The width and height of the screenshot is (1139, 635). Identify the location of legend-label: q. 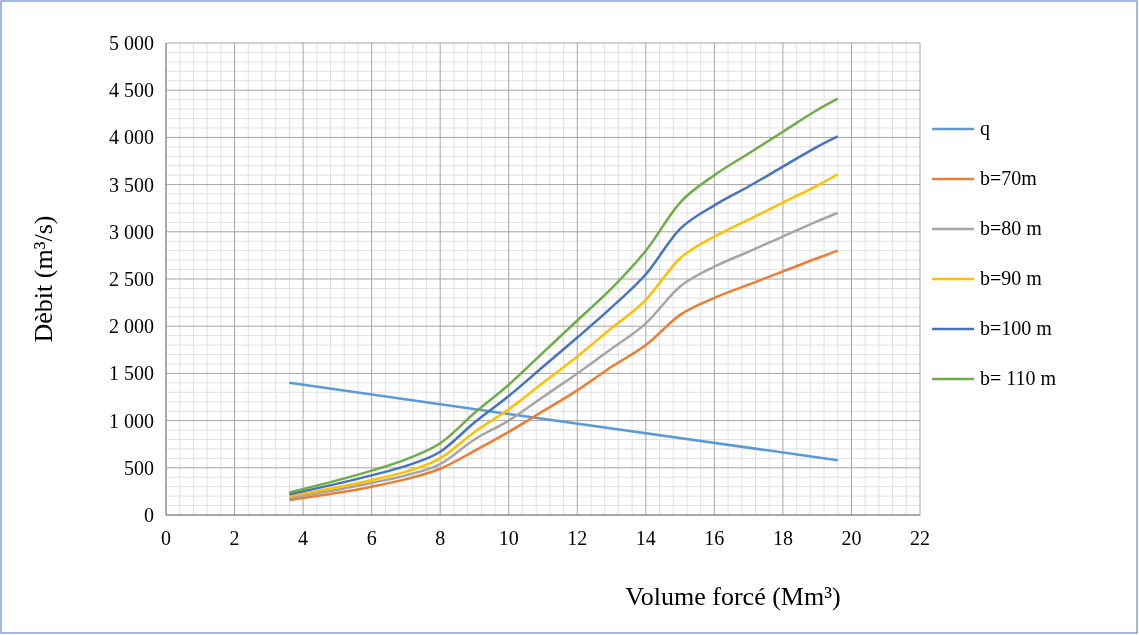
(985, 128).